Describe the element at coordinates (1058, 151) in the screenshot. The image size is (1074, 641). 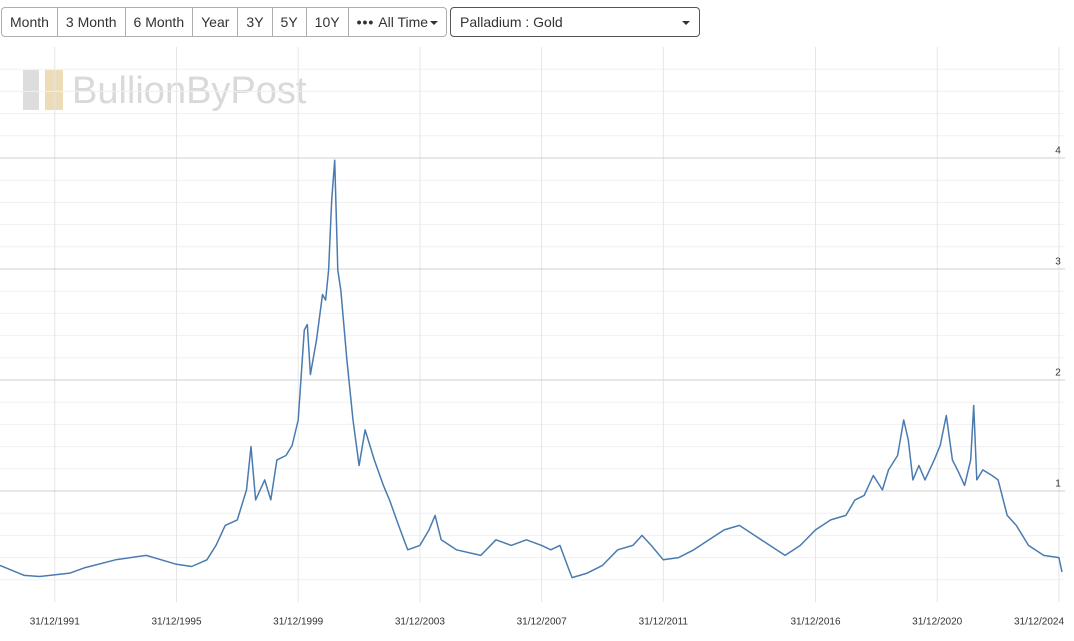
I see `y-tick-label: 4` at that location.